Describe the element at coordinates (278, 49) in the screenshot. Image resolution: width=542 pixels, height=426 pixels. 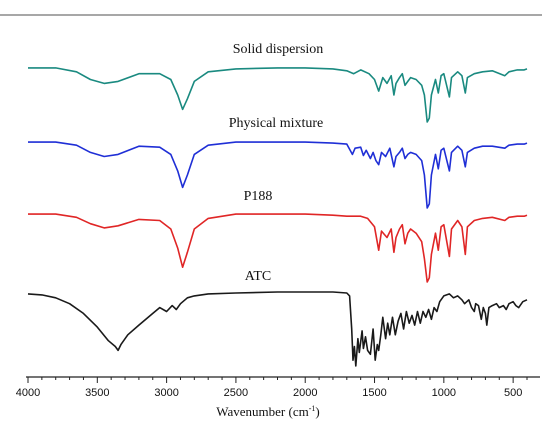
I see `series-label-0: Solid dispersion` at that location.